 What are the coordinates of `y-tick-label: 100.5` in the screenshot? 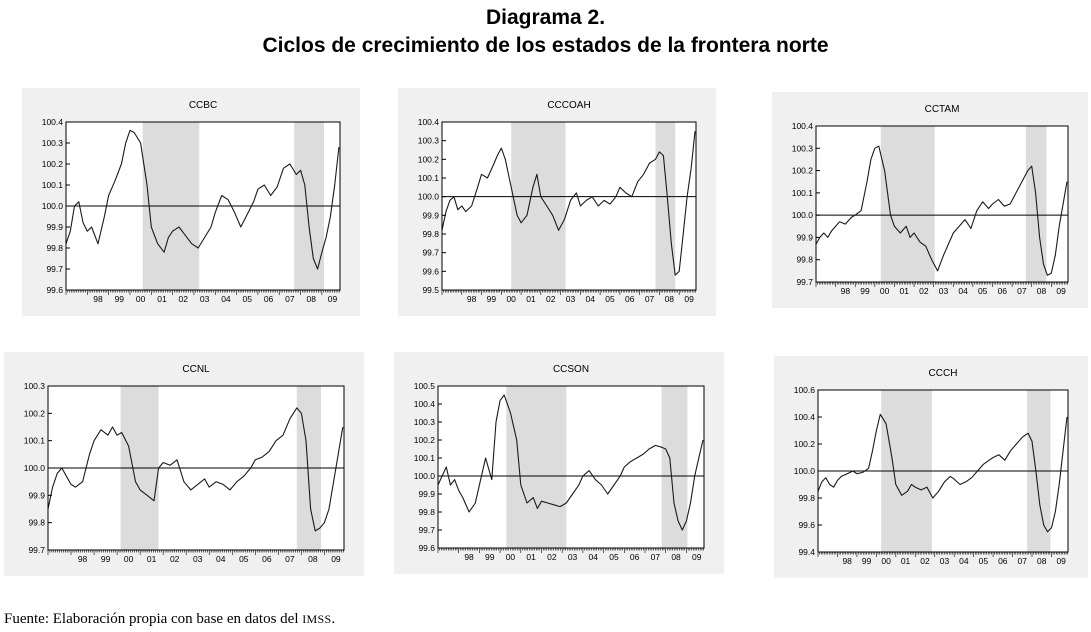 It's located at (425, 386).